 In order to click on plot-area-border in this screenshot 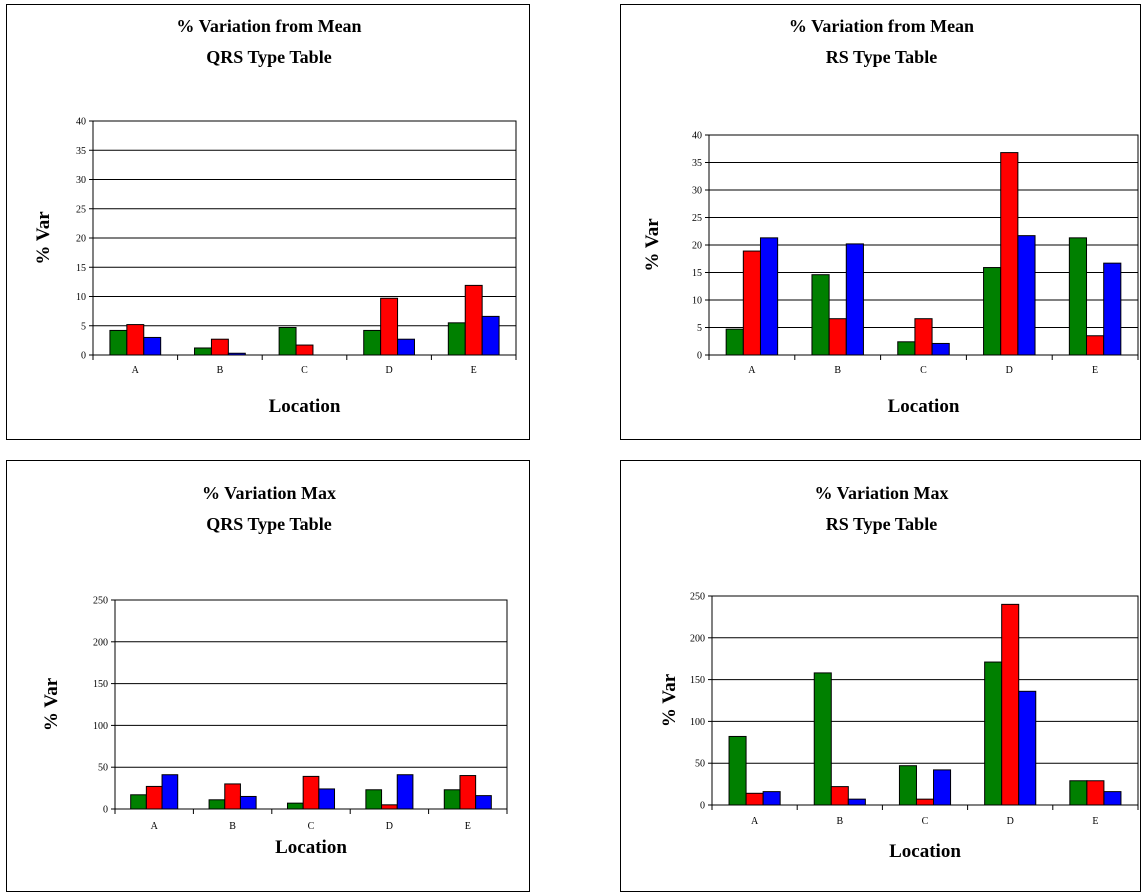, I will do `click(925, 700)`.